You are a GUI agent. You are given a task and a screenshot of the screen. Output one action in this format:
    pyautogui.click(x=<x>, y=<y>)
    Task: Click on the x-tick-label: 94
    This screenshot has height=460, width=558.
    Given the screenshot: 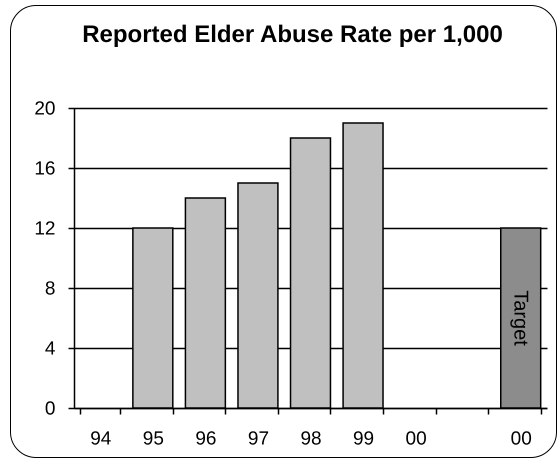 What is the action you would take?
    pyautogui.click(x=101, y=439)
    